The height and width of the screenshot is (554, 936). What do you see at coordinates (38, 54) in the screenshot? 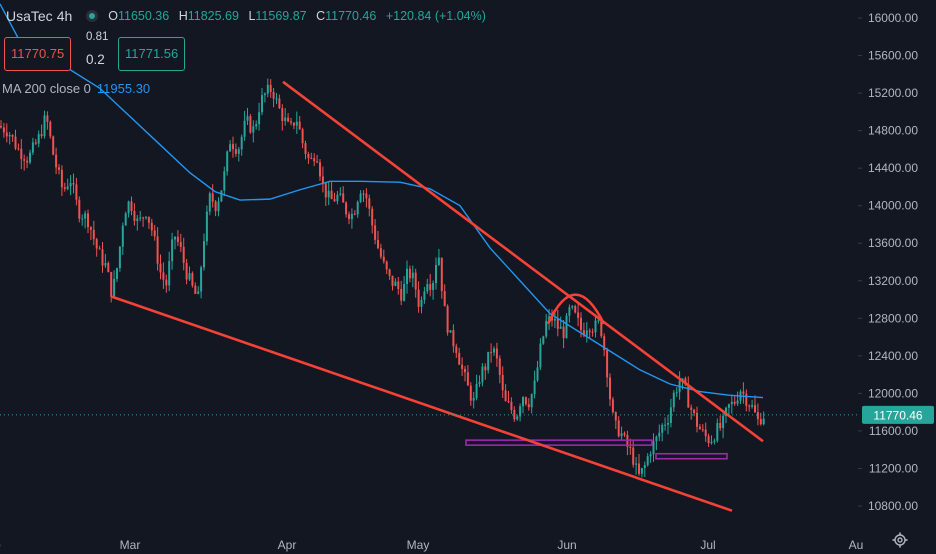
I see `sell-price-button: 11770.75` at bounding box center [38, 54].